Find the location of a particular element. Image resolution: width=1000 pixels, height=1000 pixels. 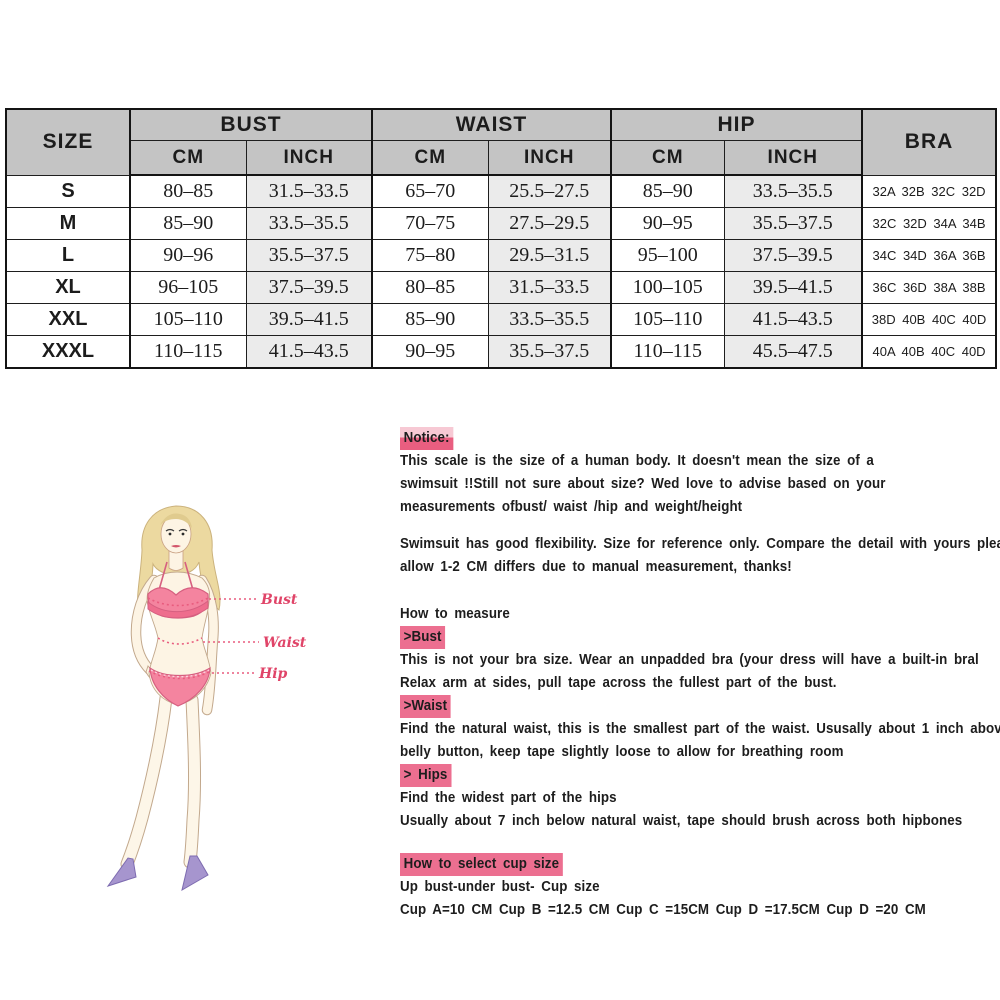

waist-heading: >Waist is located at coordinates (425, 706).